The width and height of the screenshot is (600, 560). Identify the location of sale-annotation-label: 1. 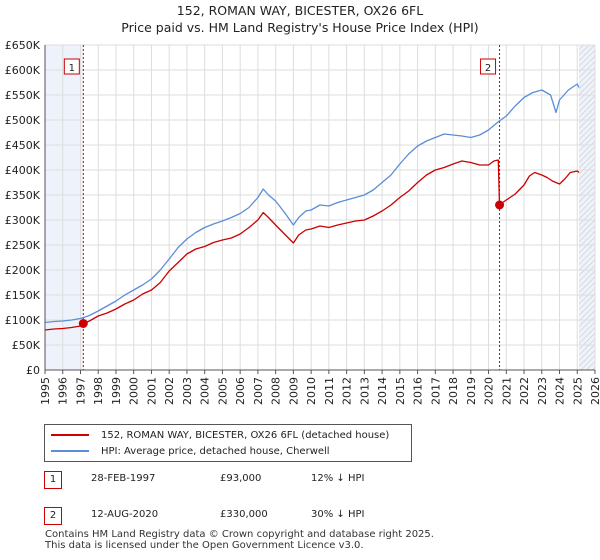
(72, 68).